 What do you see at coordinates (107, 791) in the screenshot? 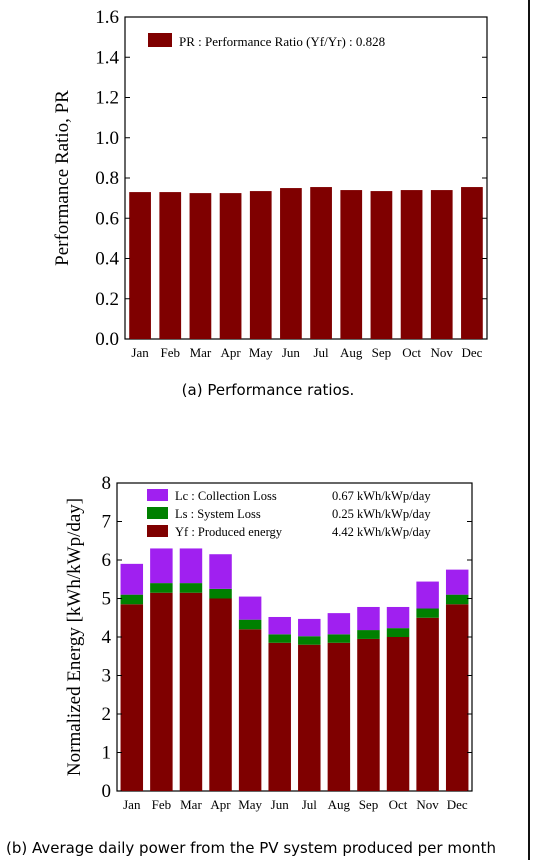
I see `y-tick-label: 0` at bounding box center [107, 791].